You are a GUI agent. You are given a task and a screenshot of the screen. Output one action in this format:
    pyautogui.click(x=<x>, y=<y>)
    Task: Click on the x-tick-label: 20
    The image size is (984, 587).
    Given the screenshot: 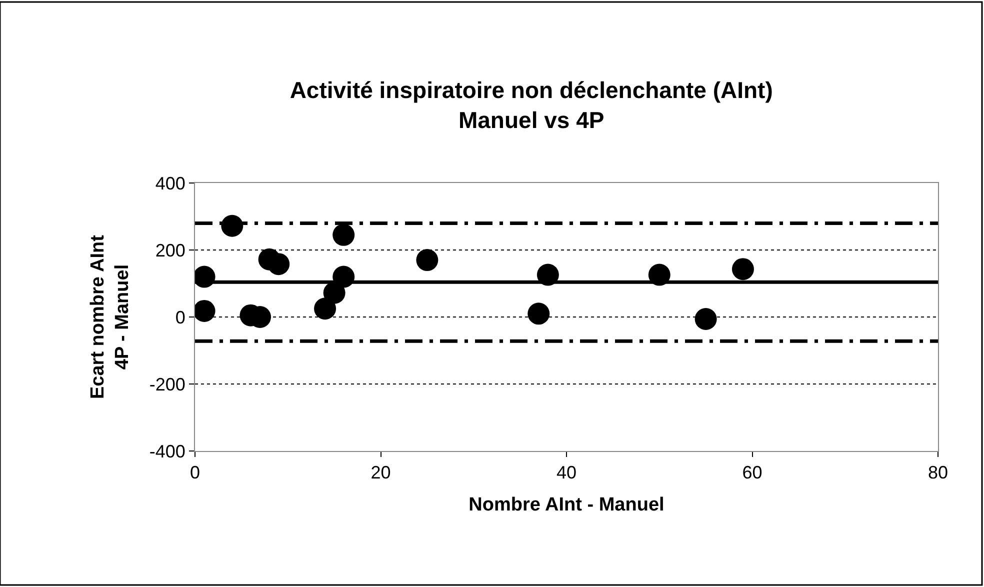 What is the action you would take?
    pyautogui.click(x=380, y=472)
    